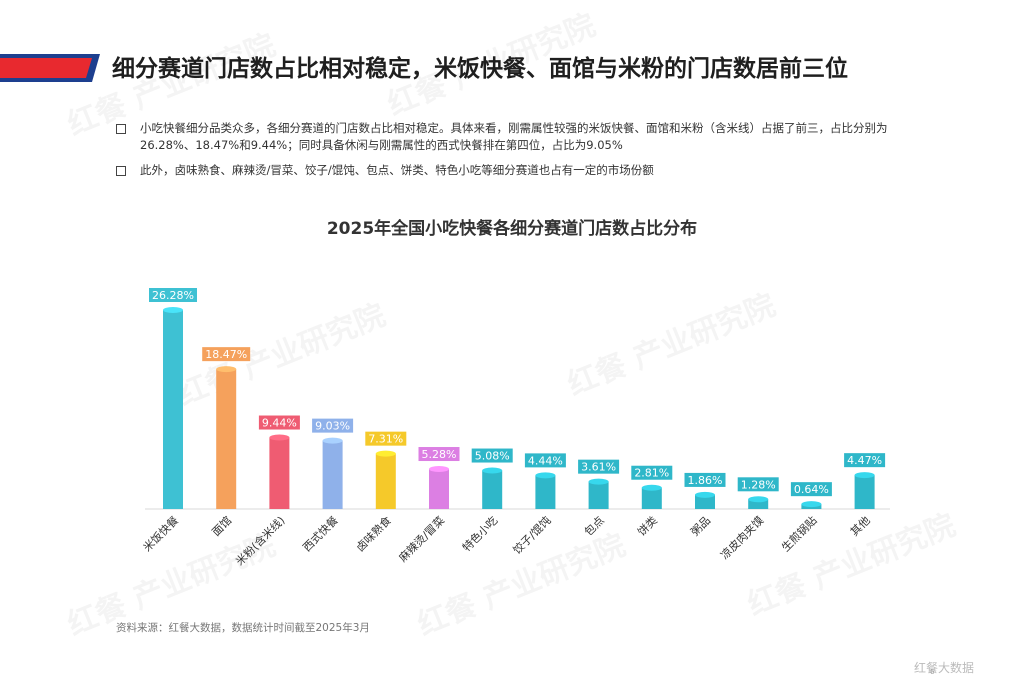 This screenshot has width=1024, height=683. What do you see at coordinates (944, 668) in the screenshot?
I see `brand-logo: 红餐大数据` at bounding box center [944, 668].